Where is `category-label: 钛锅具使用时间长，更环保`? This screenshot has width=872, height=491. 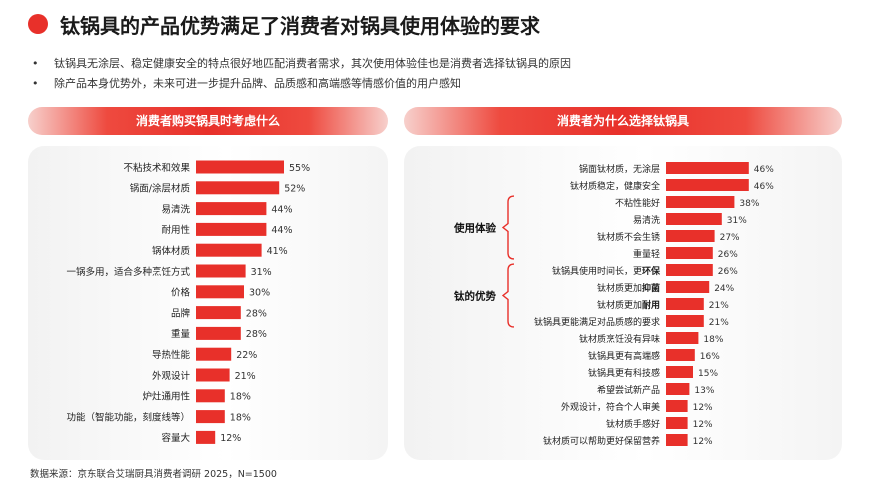
category-label: 钛锅具使用时间长，更环保 is located at coordinates (606, 271).